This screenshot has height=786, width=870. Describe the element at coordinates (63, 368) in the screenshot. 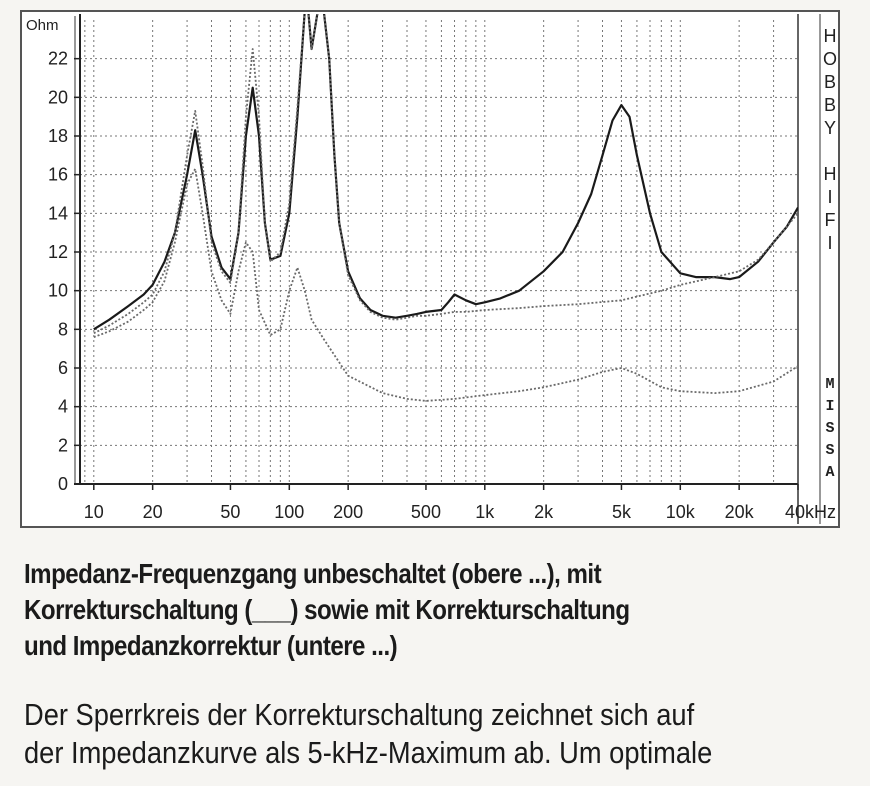

I see `y-tick-label: 6` at that location.